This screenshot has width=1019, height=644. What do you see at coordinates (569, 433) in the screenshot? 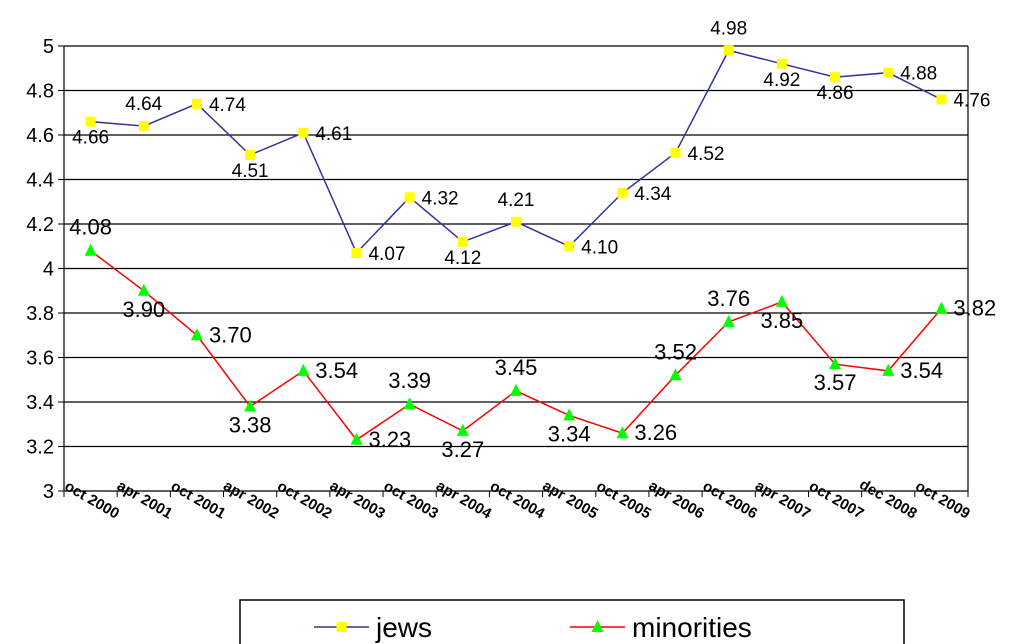
I see `data-label-minorities: 3.34` at bounding box center [569, 433].